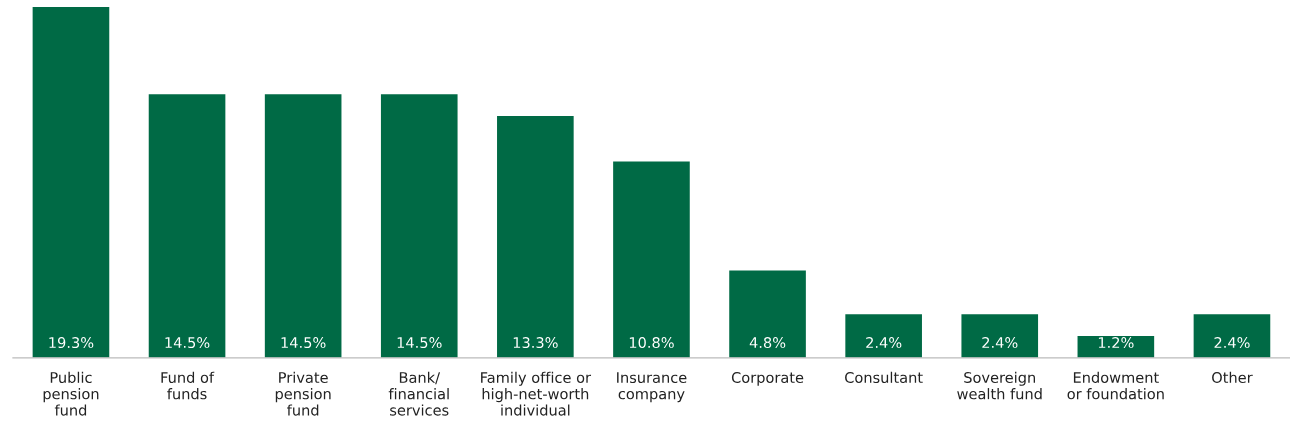 This screenshot has width=1290, height=438. I want to click on data-label: 1.2%, so click(1116, 343).